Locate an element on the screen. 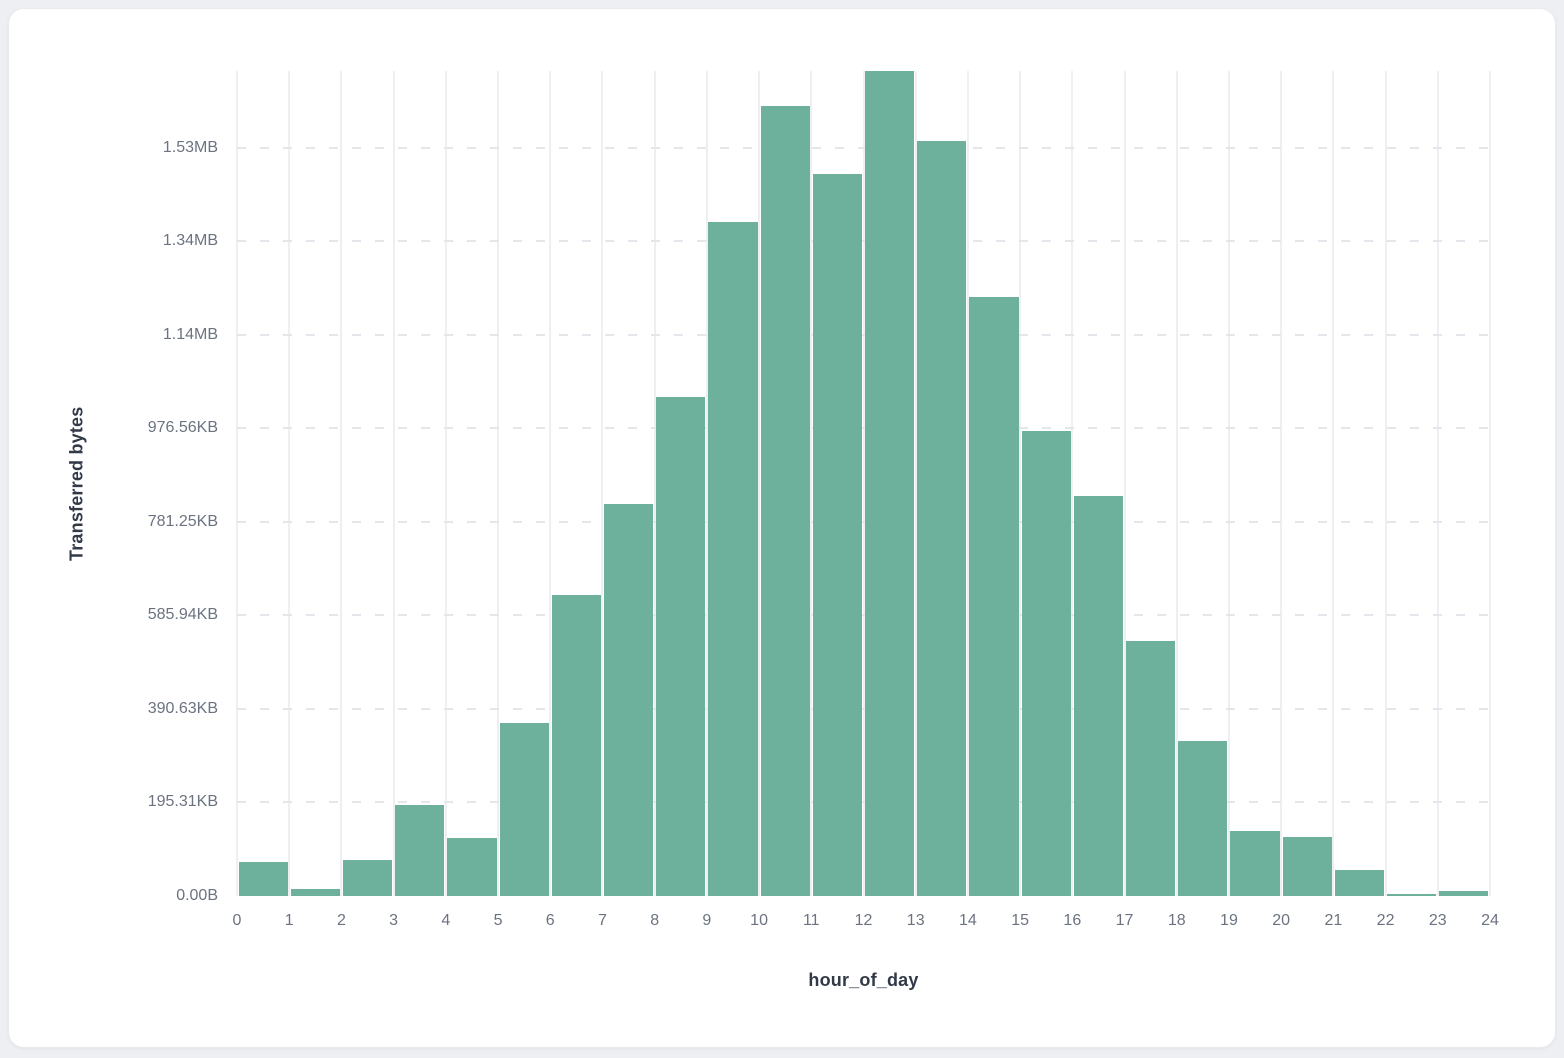 The height and width of the screenshot is (1058, 1564). x-tick-label: 23 is located at coordinates (1437, 920).